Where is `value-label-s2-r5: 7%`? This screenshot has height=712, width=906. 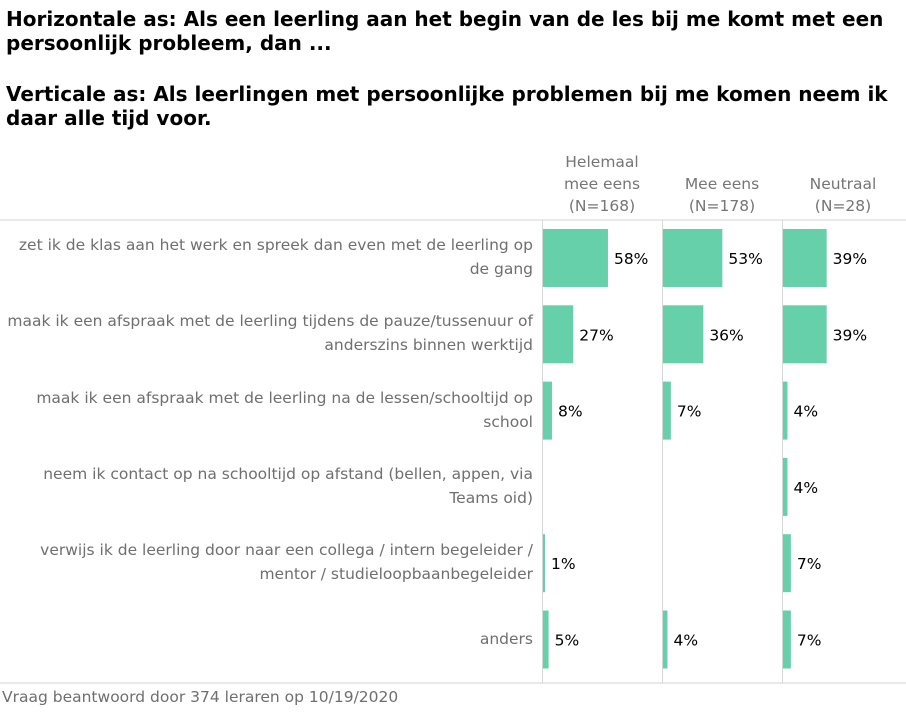
value-label-s2-r5: 7% is located at coordinates (809, 641).